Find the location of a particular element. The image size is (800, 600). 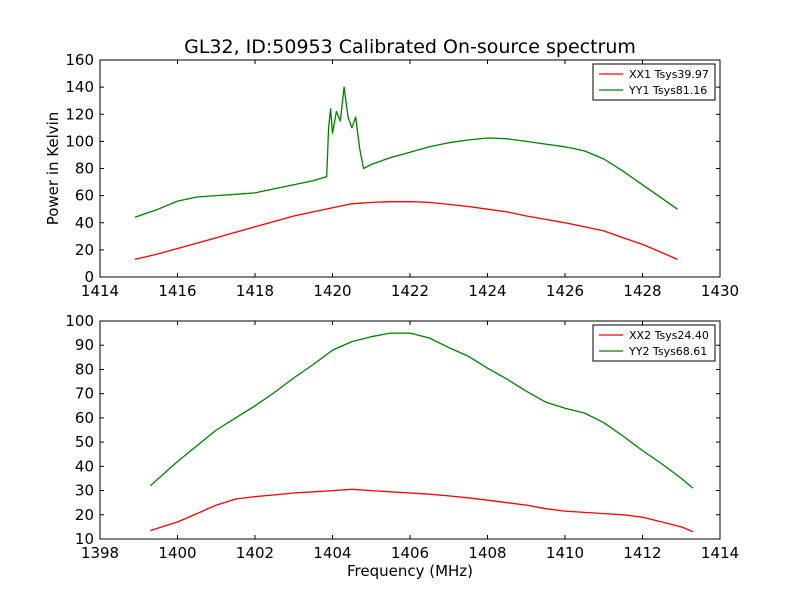

x-tick-label: 1398 is located at coordinates (100, 553).